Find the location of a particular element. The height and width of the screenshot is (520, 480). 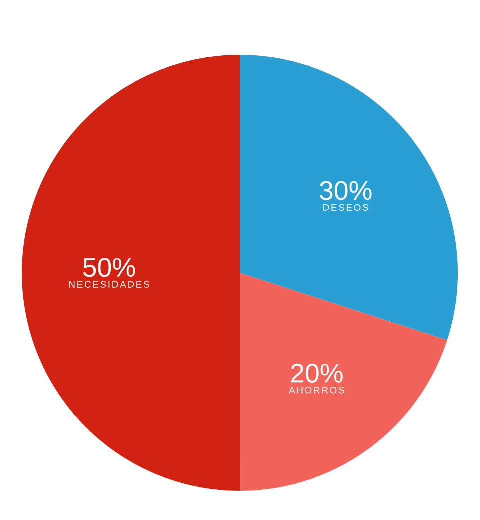

data-label: 50% is located at coordinates (109, 268).